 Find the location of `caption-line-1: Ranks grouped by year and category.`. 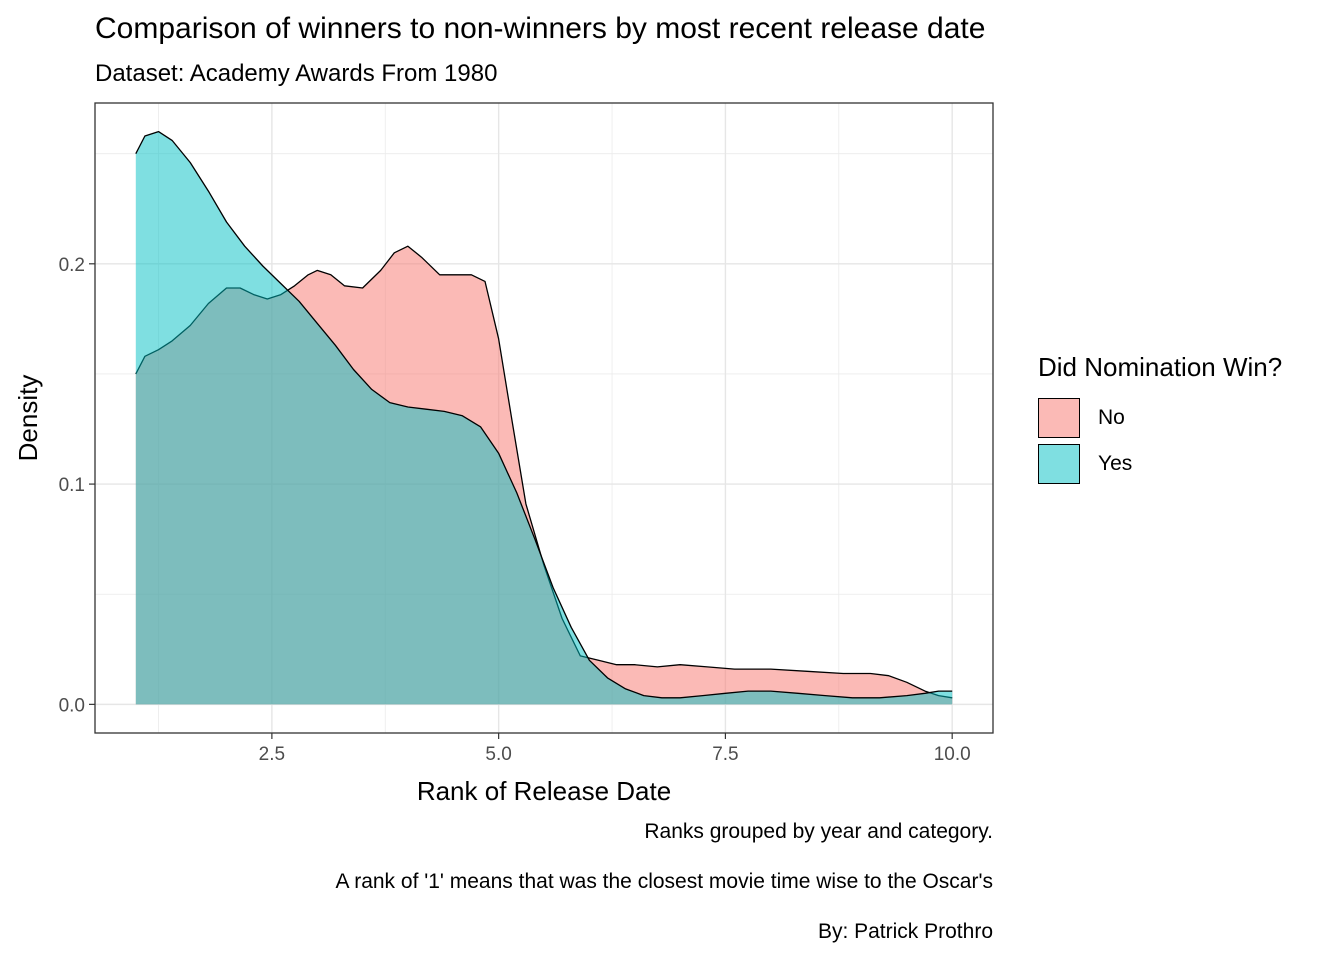

caption-line-1: Ranks grouped by year and category. is located at coordinates (818, 831).